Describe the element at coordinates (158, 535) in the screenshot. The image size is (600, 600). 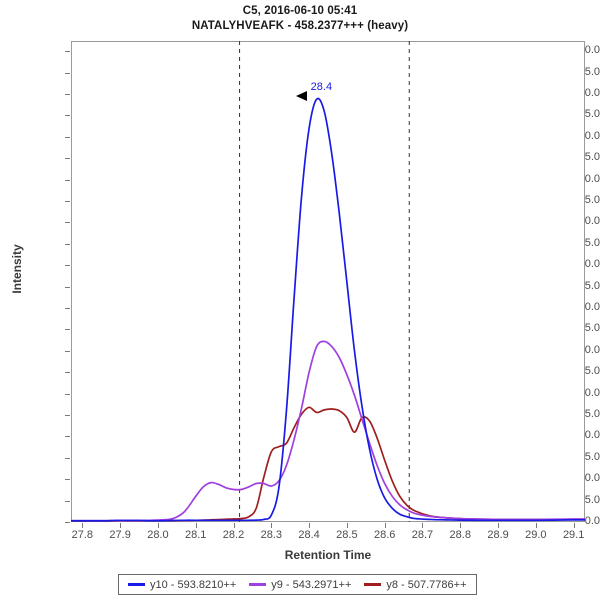
I see `x-tick-label: 28.0` at that location.